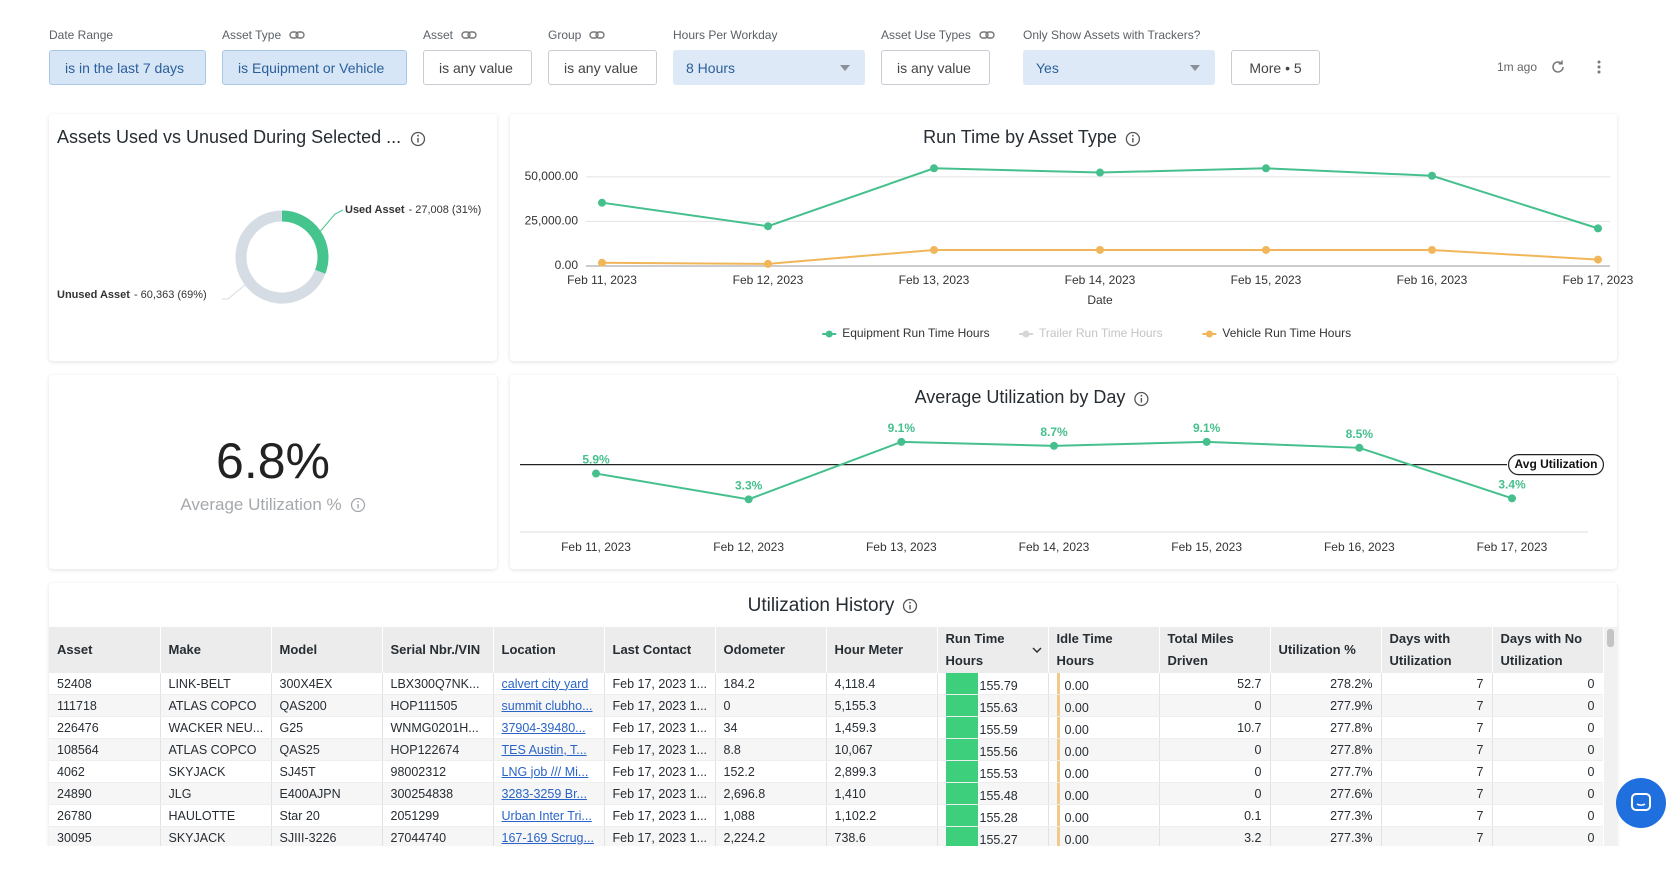 This screenshot has width=1674, height=871. I want to click on filter-value: Yes, so click(1047, 67).